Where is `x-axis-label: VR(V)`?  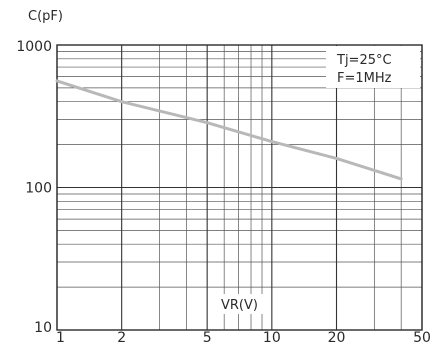 x-axis-label: VR(V) is located at coordinates (239, 305).